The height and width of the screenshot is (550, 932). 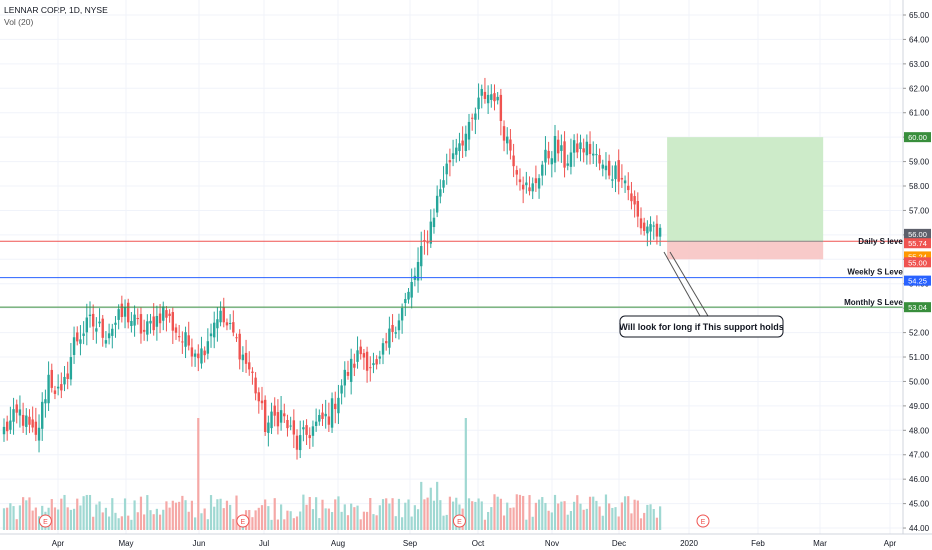 What do you see at coordinates (919, 210) in the screenshot?
I see `price-tick-label: 57.00` at bounding box center [919, 210].